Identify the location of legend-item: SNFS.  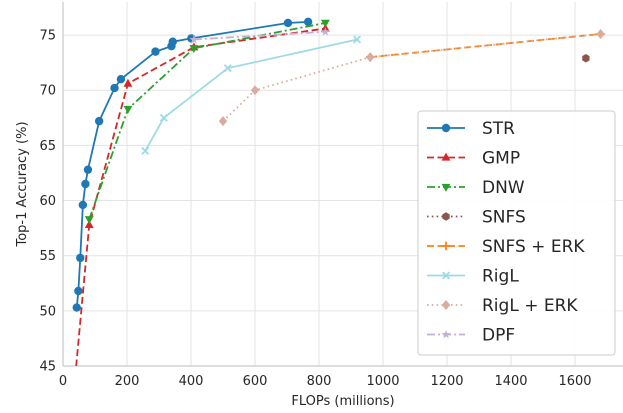
(476, 218).